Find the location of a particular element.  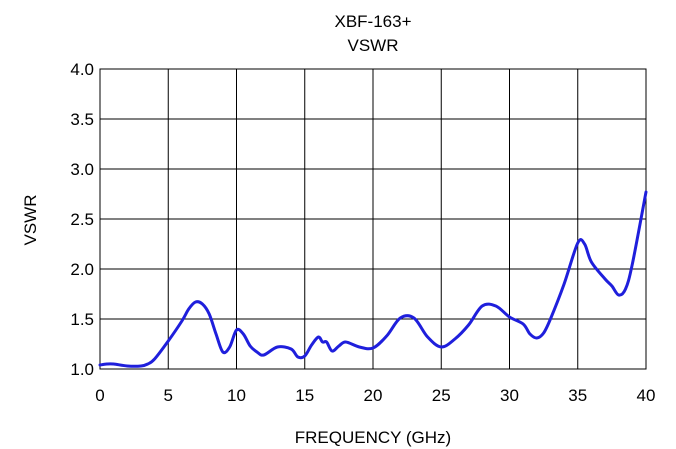

x-tick-label: 40 is located at coordinates (646, 395).